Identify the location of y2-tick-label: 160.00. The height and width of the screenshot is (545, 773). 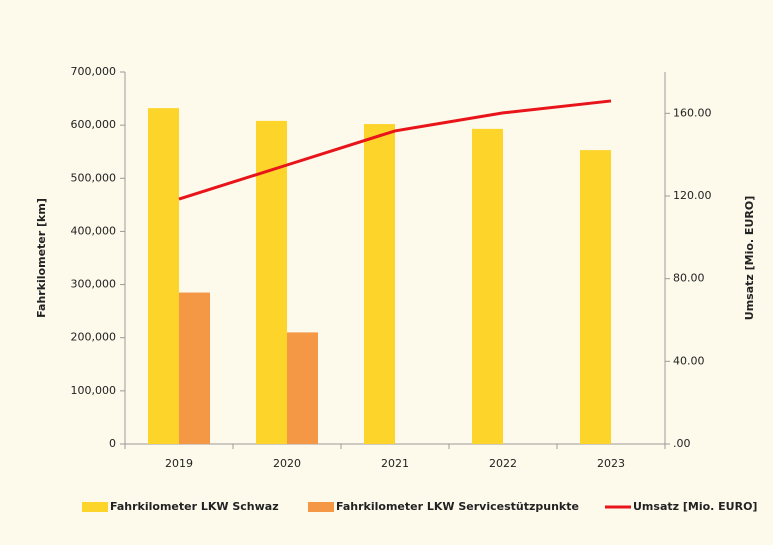
(692, 112).